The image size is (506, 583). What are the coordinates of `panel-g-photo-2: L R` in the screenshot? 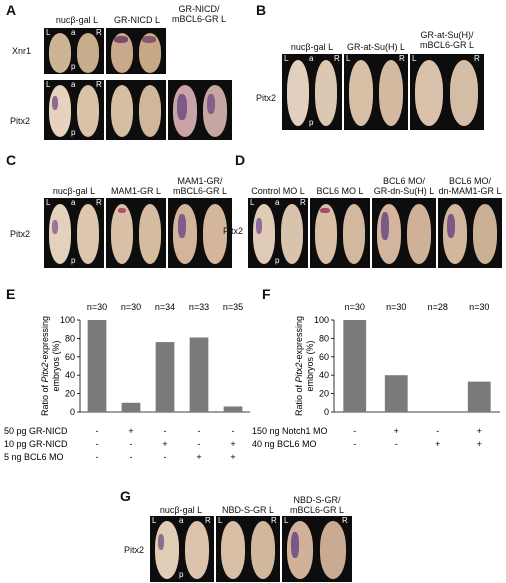 It's located at (248, 549).